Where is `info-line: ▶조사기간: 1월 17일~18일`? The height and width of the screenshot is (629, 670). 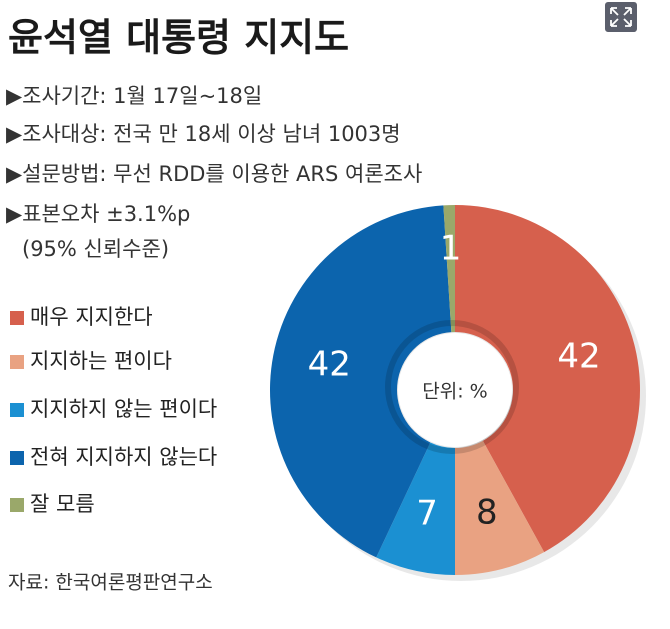 info-line: ▶조사기간: 1월 17일~18일 is located at coordinates (134, 96).